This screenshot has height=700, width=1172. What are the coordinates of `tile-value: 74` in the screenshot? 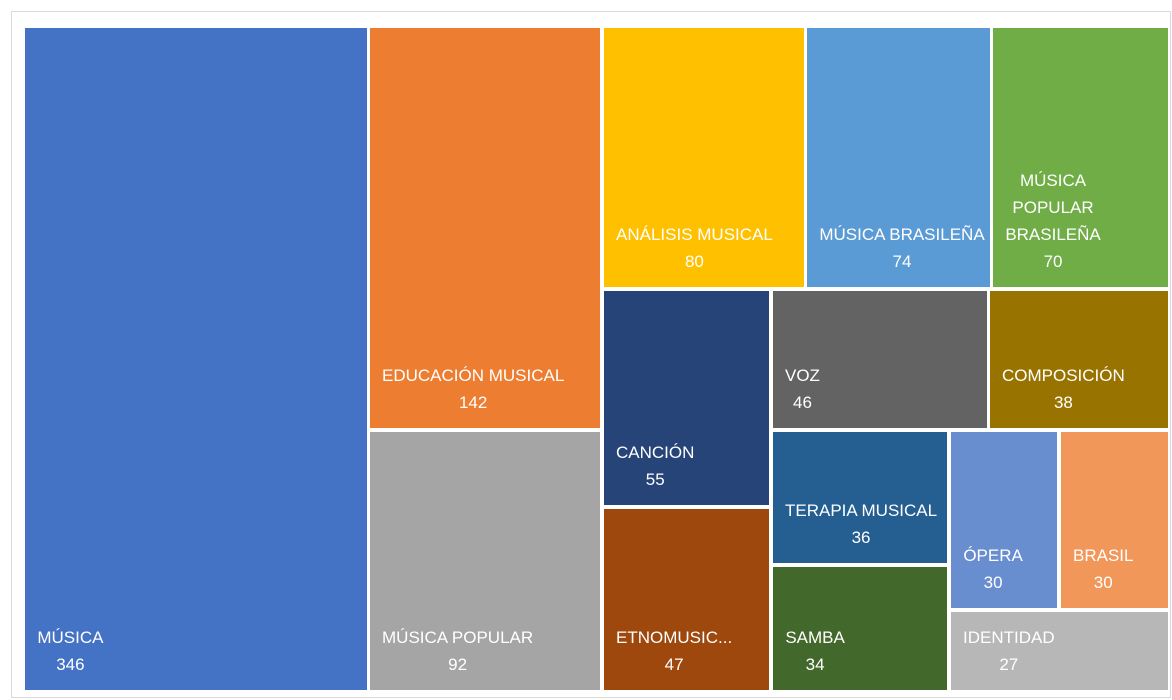 It's located at (902, 261).